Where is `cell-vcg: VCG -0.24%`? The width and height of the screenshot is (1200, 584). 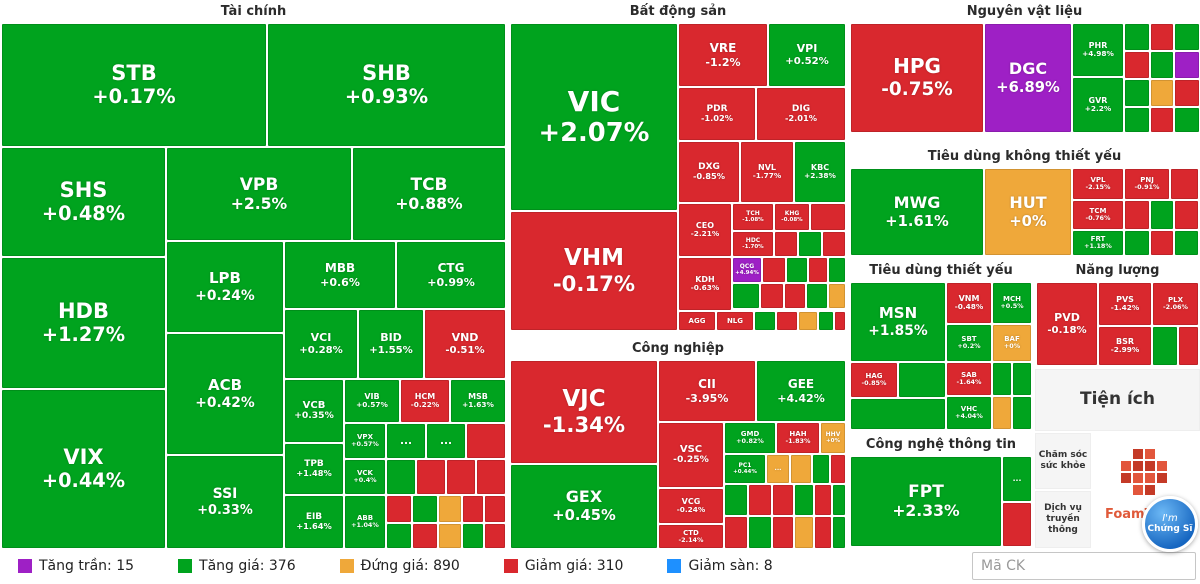
cell-vcg: VCG -0.24% is located at coordinates (691, 506).